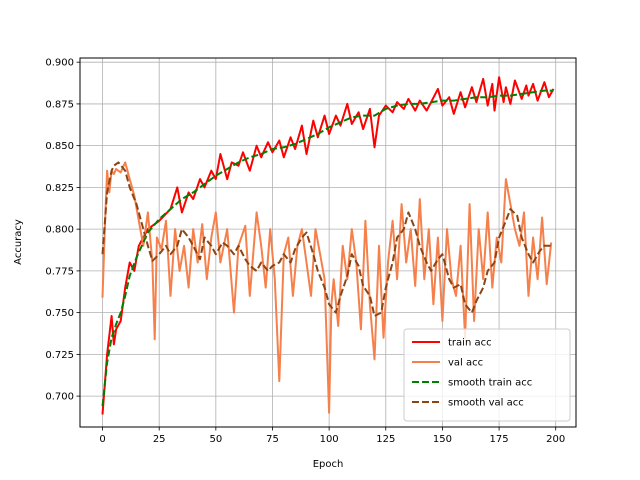  Describe the element at coordinates (59, 188) in the screenshot. I see `y-tick-label: 0.825` at that location.